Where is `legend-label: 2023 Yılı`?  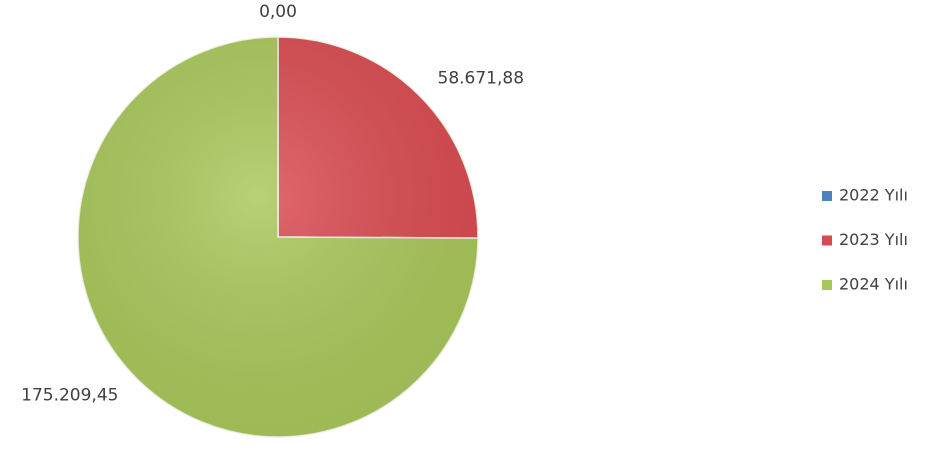
legend-label: 2023 Yılı is located at coordinates (873, 239).